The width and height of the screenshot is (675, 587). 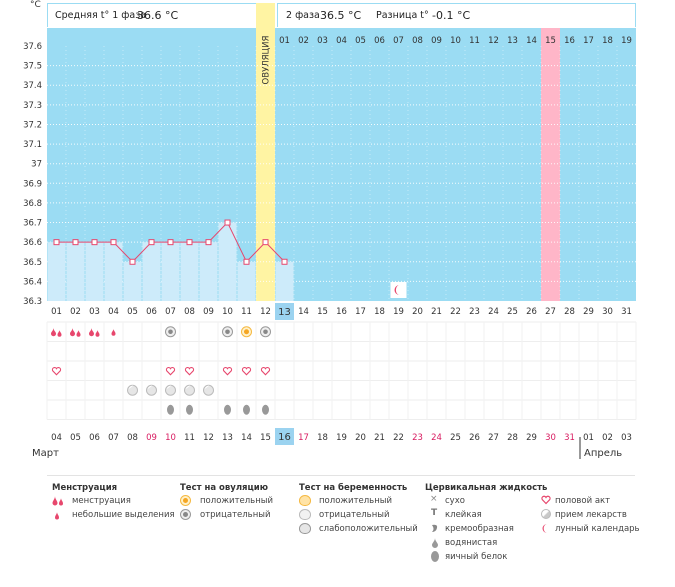 I want to click on pregnancy-positive-icon, so click(x=305, y=500).